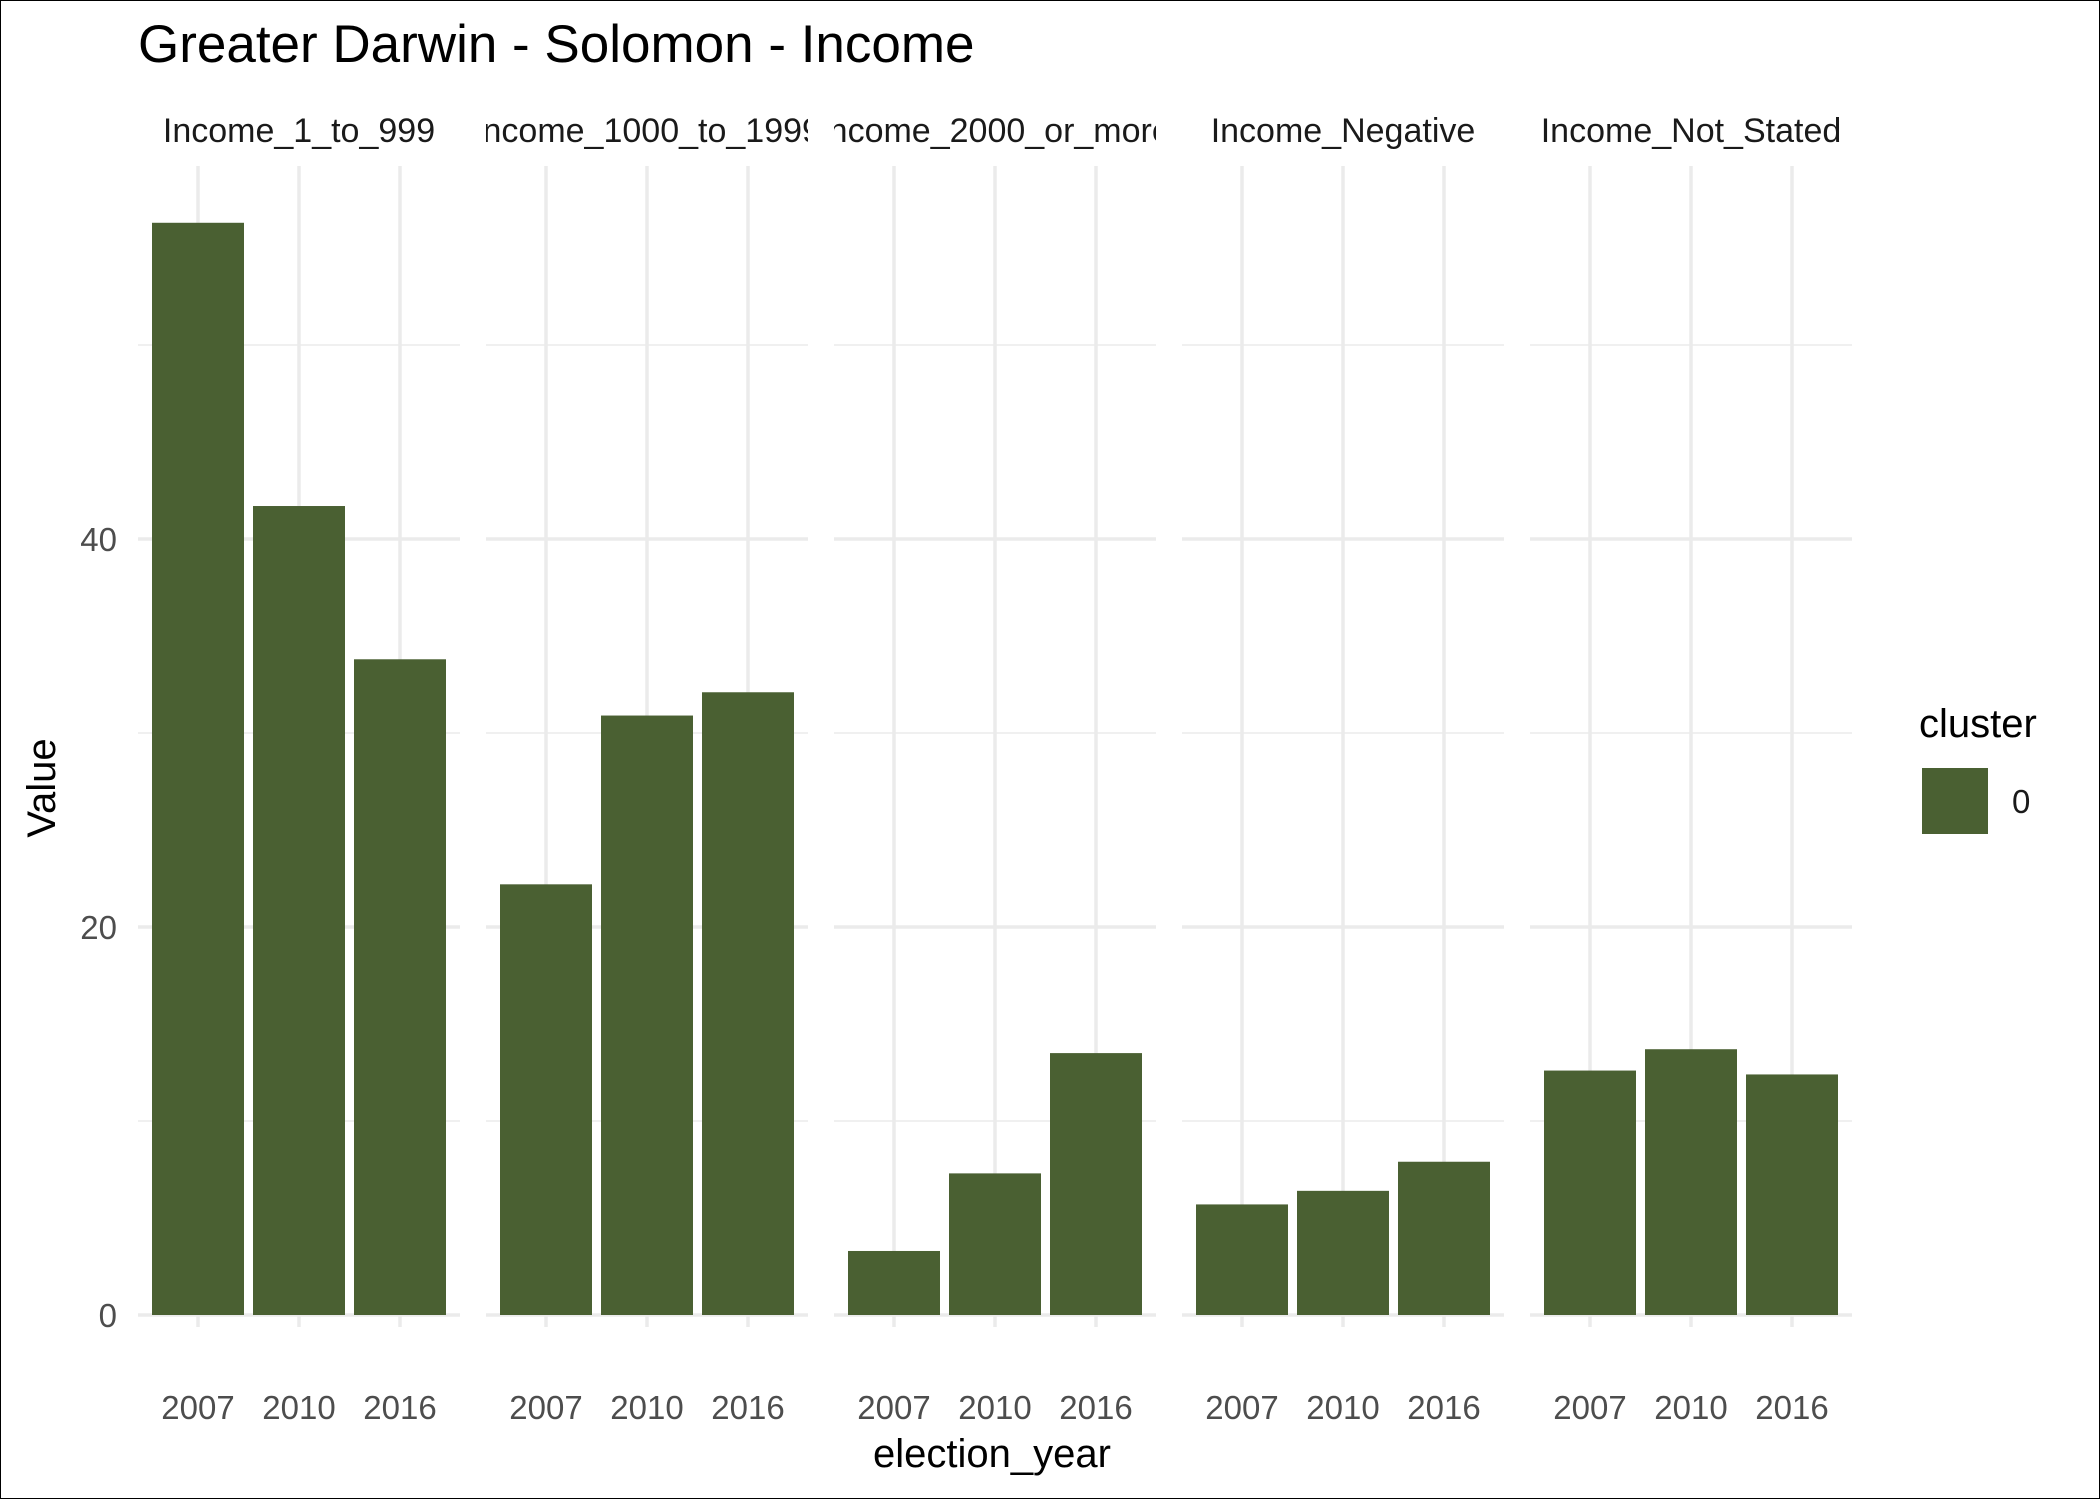 This screenshot has width=2100, height=1499. I want to click on facet-panel: Income_2000_or_more 2007 2010 2016, so click(995, 769).